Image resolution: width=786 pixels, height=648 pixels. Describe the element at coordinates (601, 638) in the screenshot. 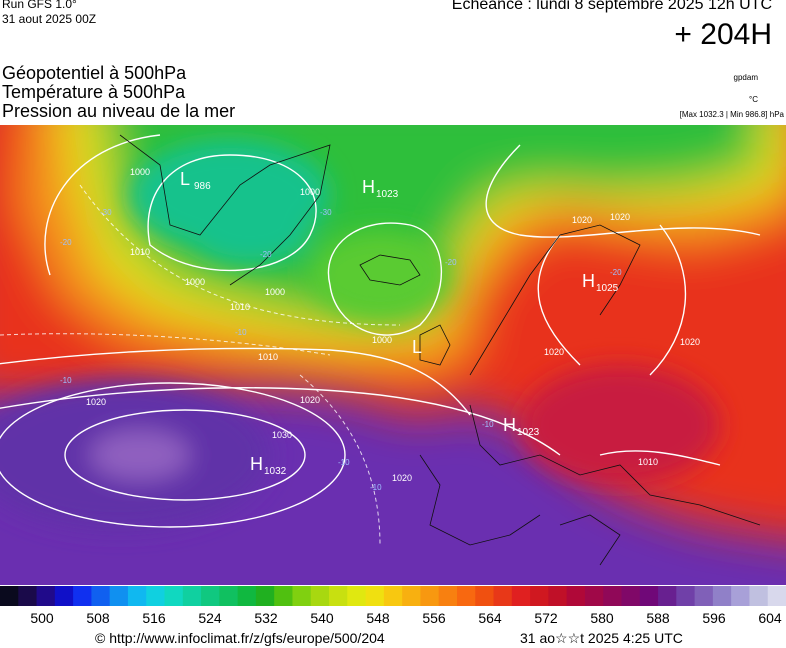

I see `generation-date: 31 ao☆☆t 2025 4:25 UTC` at that location.